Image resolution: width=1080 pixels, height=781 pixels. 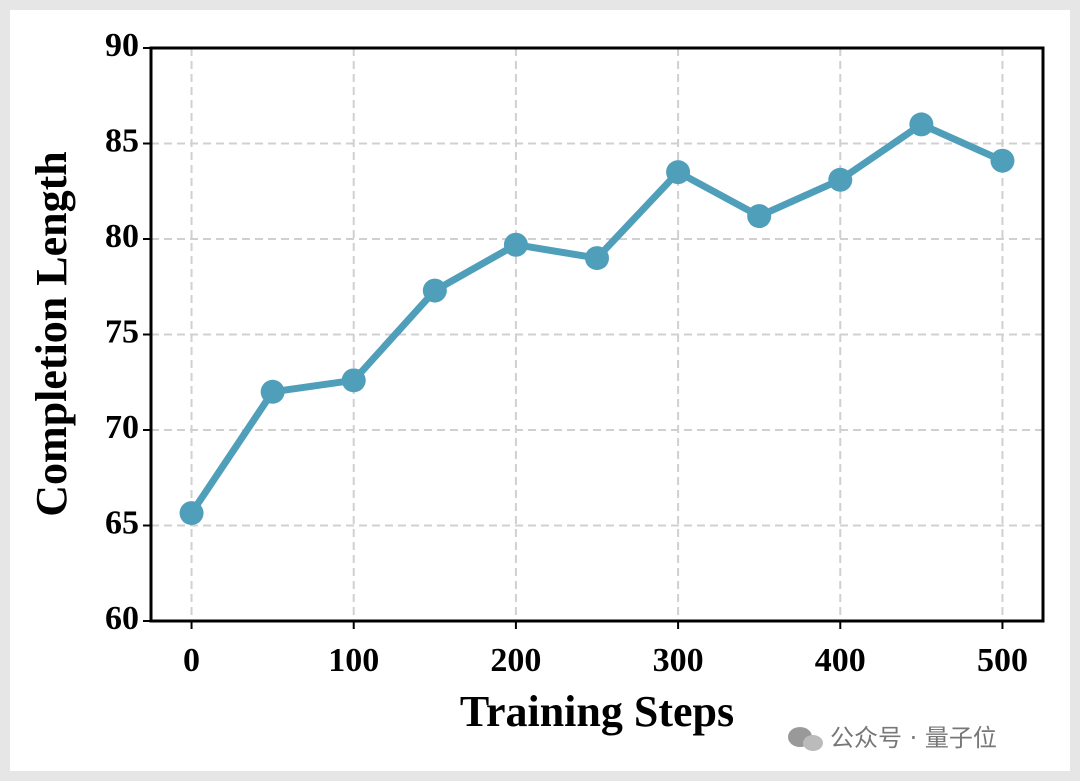 I want to click on watermark-group: 公众号 · 量子位, so click(x=892, y=738).